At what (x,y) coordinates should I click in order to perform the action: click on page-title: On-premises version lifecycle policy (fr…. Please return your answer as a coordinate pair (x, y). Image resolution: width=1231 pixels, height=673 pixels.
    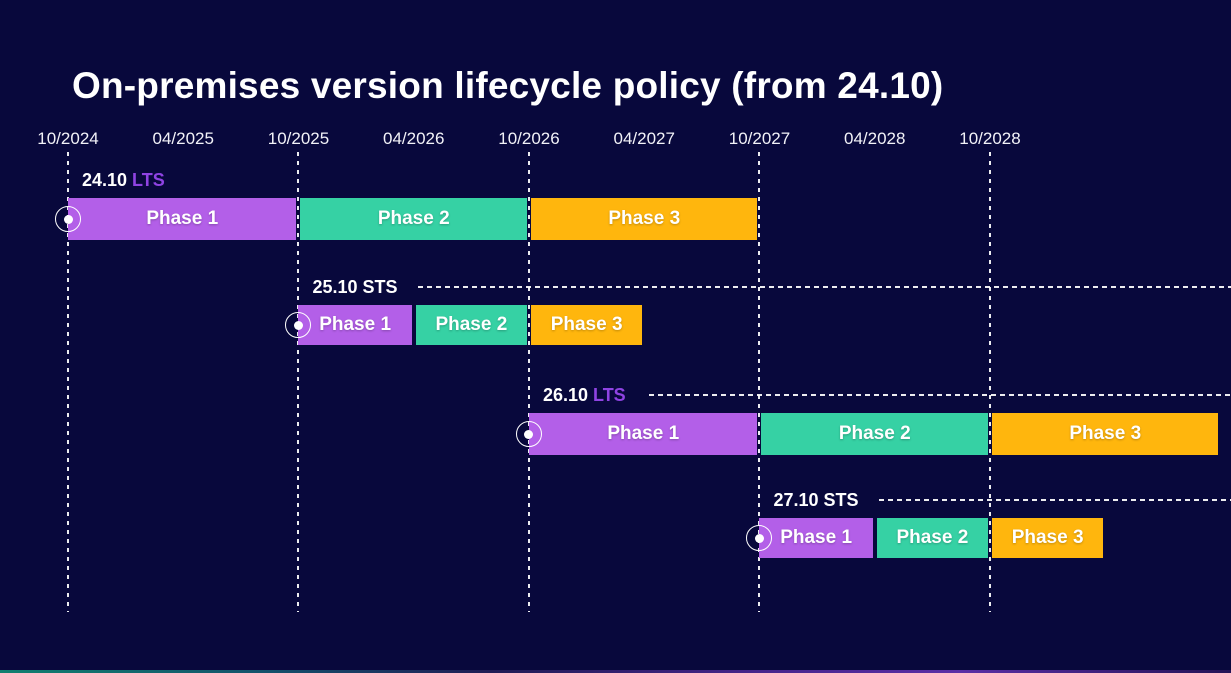
    Looking at the image, I should click on (508, 85).